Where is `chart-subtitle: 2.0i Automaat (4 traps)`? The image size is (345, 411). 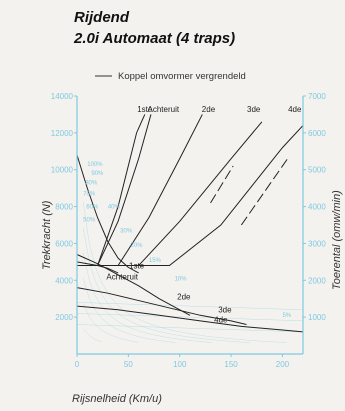
chart-subtitle: 2.0i Automaat (4 traps) is located at coordinates (155, 38).